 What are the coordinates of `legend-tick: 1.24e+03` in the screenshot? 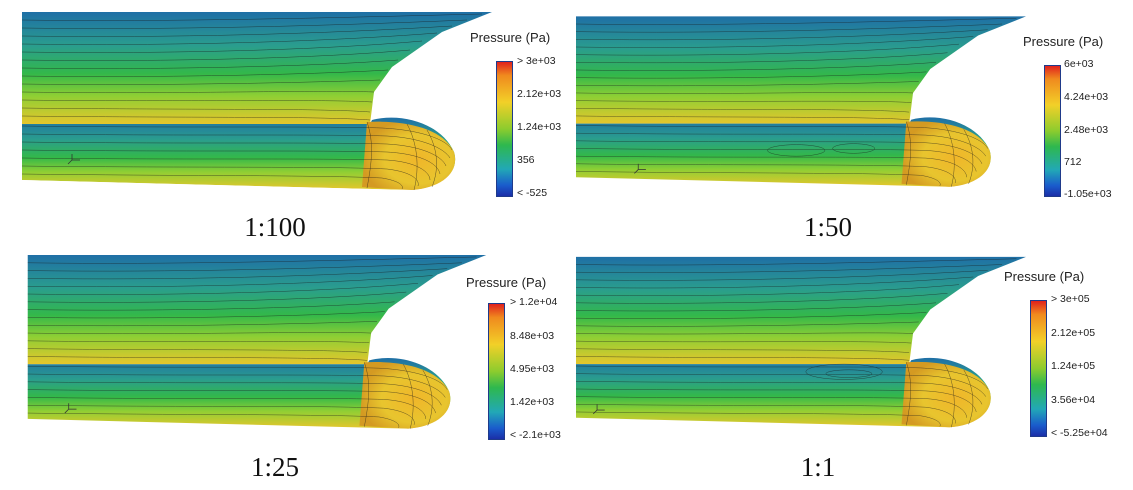 It's located at (539, 127).